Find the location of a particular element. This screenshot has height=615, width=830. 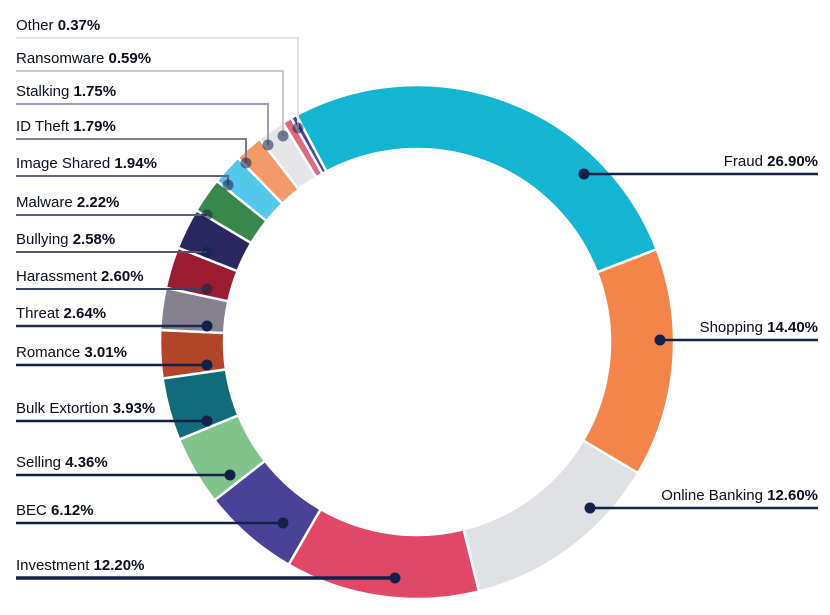

label-name: Stalking is located at coordinates (45, 91).